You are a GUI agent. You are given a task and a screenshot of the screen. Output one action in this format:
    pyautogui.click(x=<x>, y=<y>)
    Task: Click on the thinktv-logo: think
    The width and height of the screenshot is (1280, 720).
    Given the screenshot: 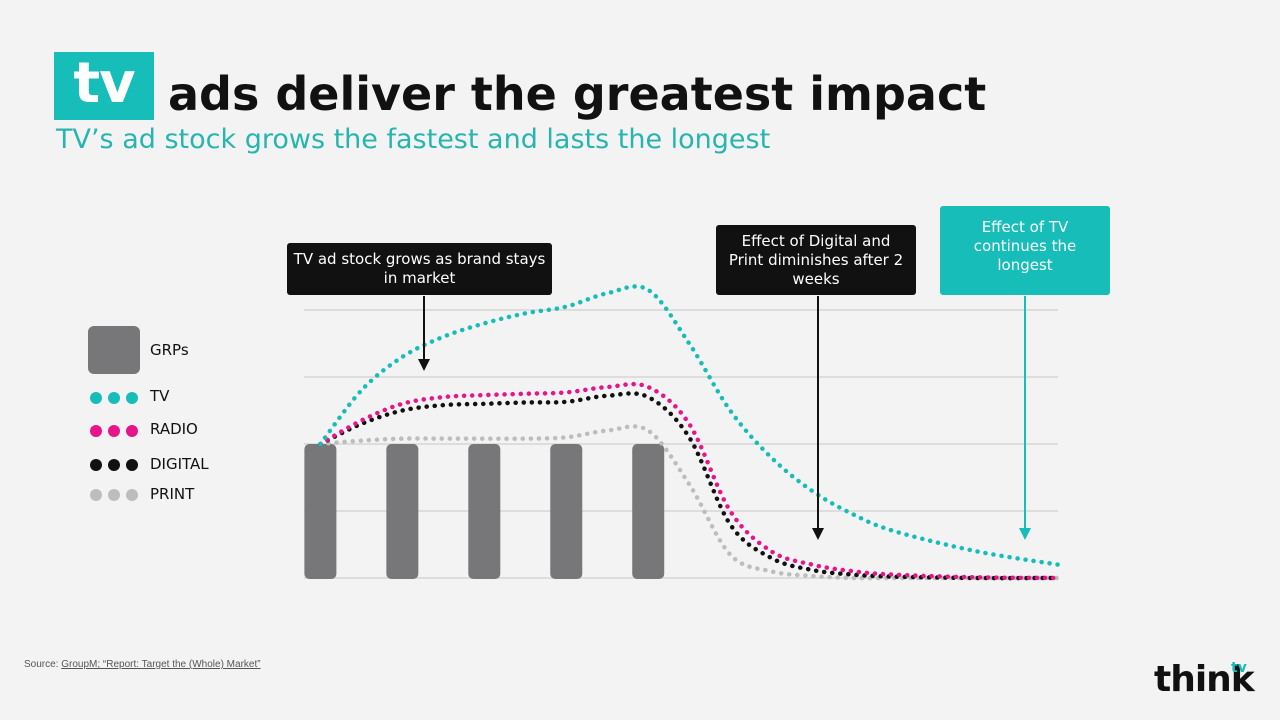 What is the action you would take?
    pyautogui.click(x=1204, y=679)
    